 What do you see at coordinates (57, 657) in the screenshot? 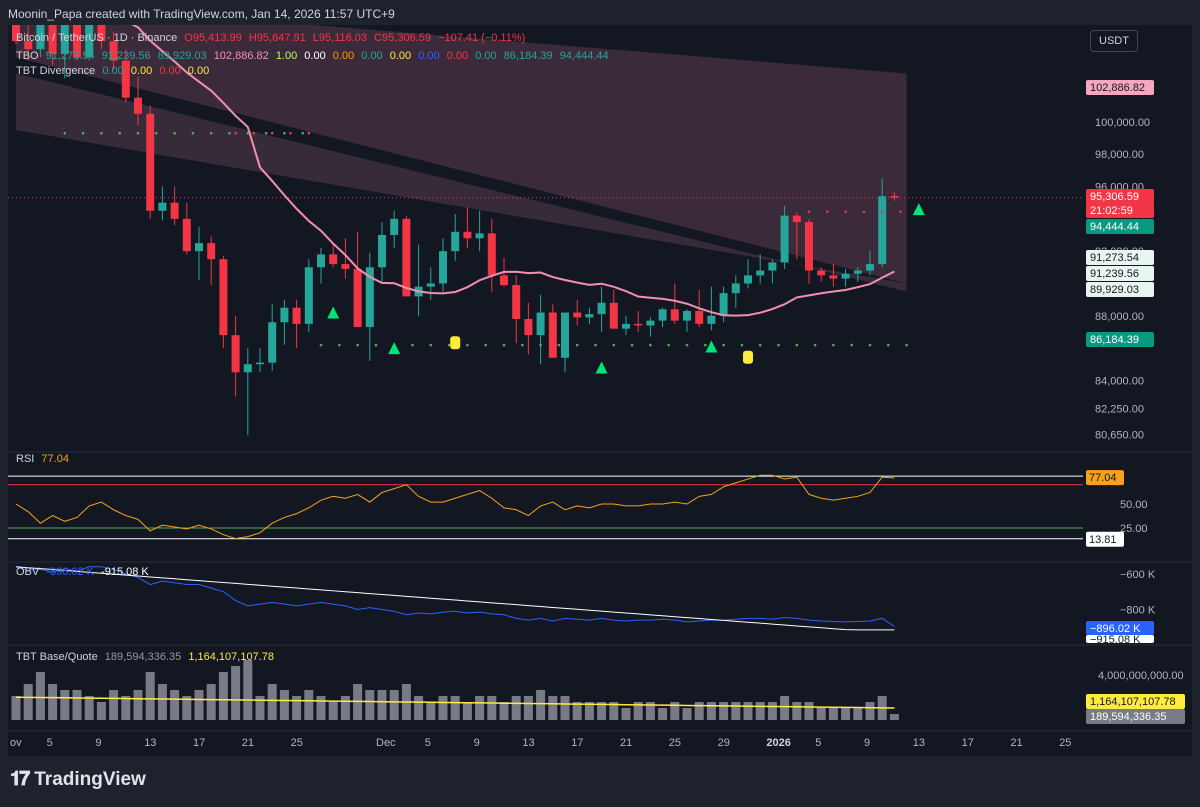
I see `tbt-name: TBT Base/Quote` at bounding box center [57, 657].